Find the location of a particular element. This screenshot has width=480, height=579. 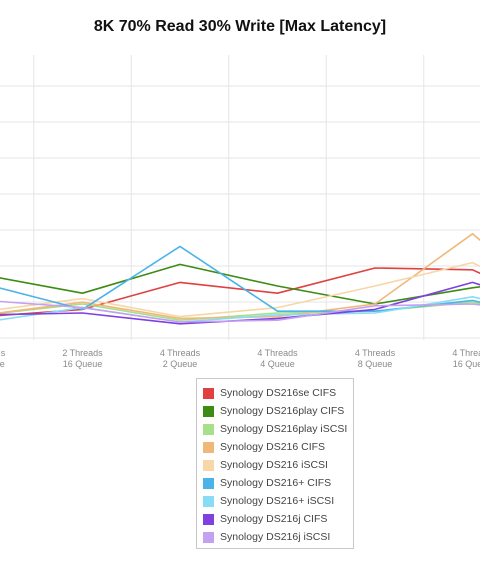

legend-item: Synology DS216 iSCSI is located at coordinates (275, 465).